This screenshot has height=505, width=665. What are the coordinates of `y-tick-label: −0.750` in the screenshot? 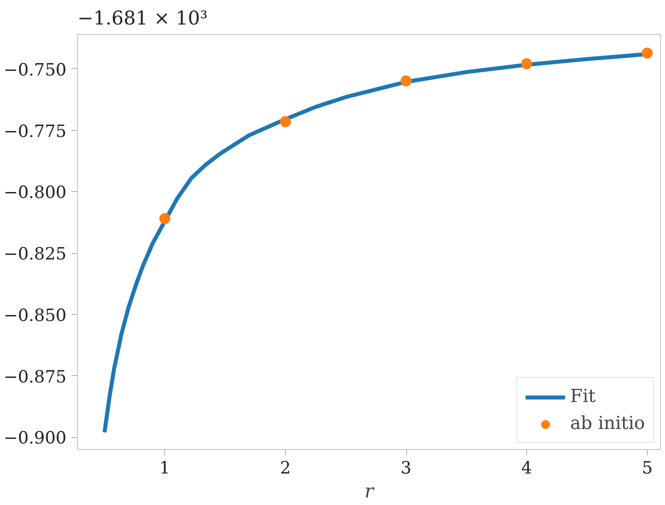 It's located at (35, 70).